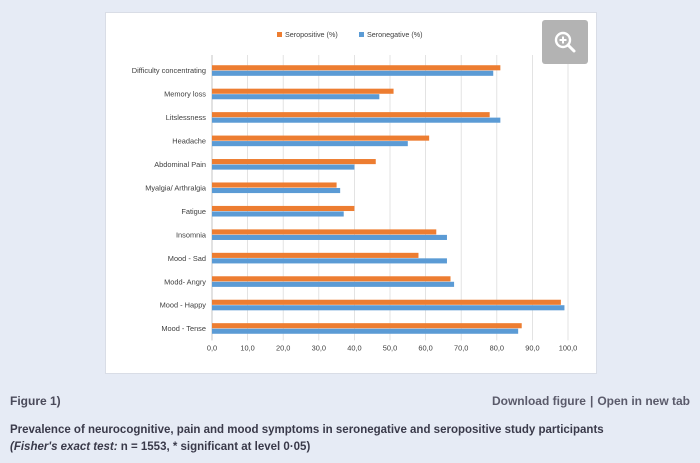 This screenshot has height=463, width=700. What do you see at coordinates (331, 279) in the screenshot?
I see `bar-seropositive-modd-angry` at bounding box center [331, 279].